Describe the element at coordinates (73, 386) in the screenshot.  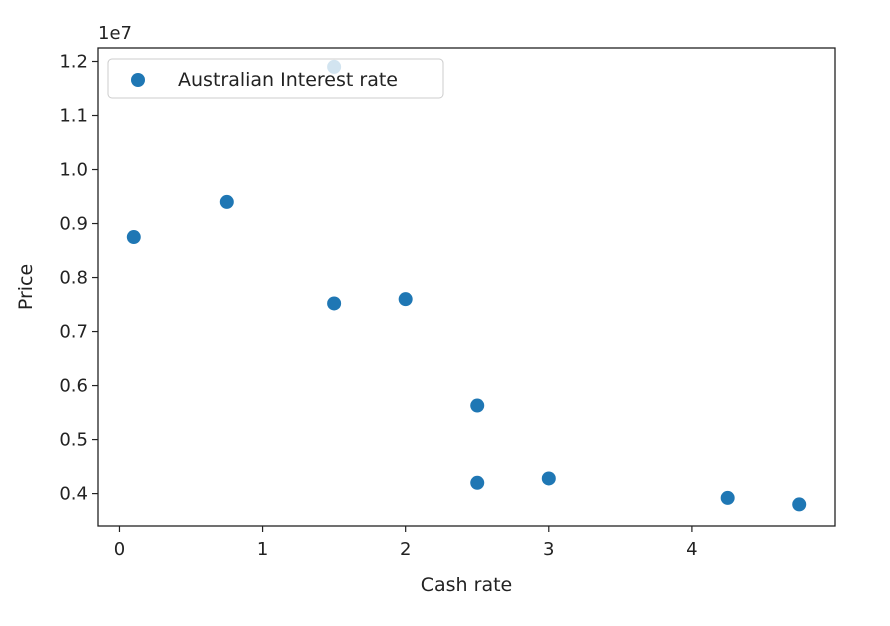
I see `y-tick-label: 0.6` at that location.